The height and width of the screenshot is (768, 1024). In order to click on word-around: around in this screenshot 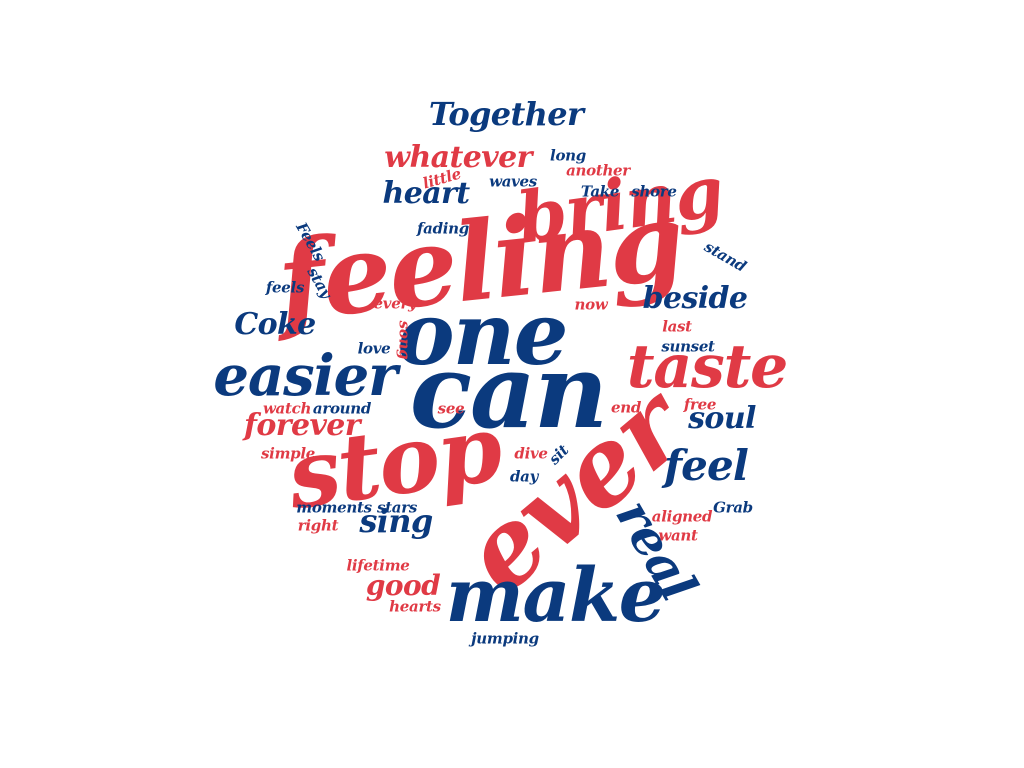, I will do `click(342, 408)`.